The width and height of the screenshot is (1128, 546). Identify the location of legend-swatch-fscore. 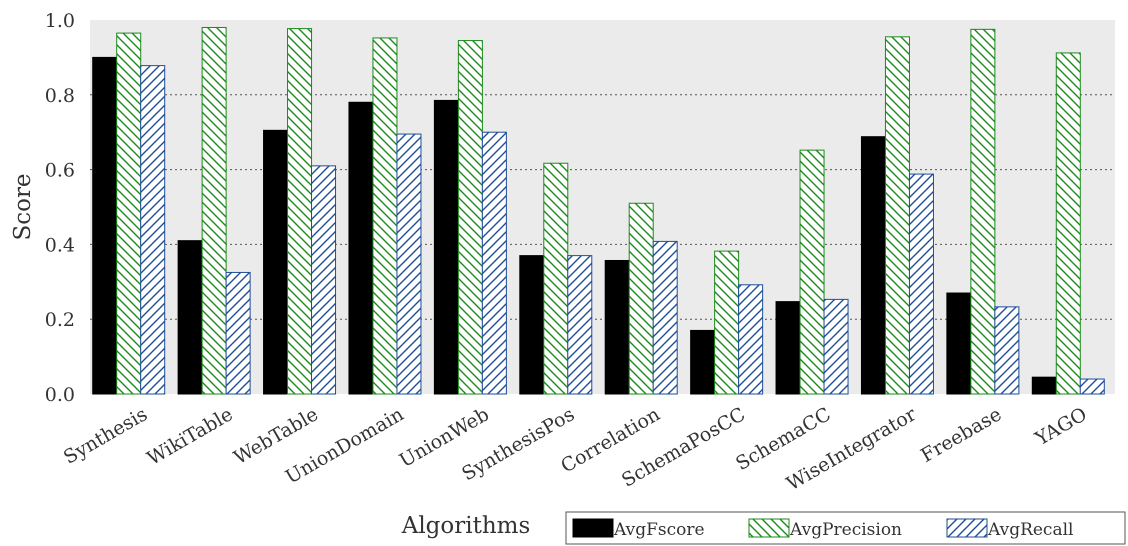
(593, 528).